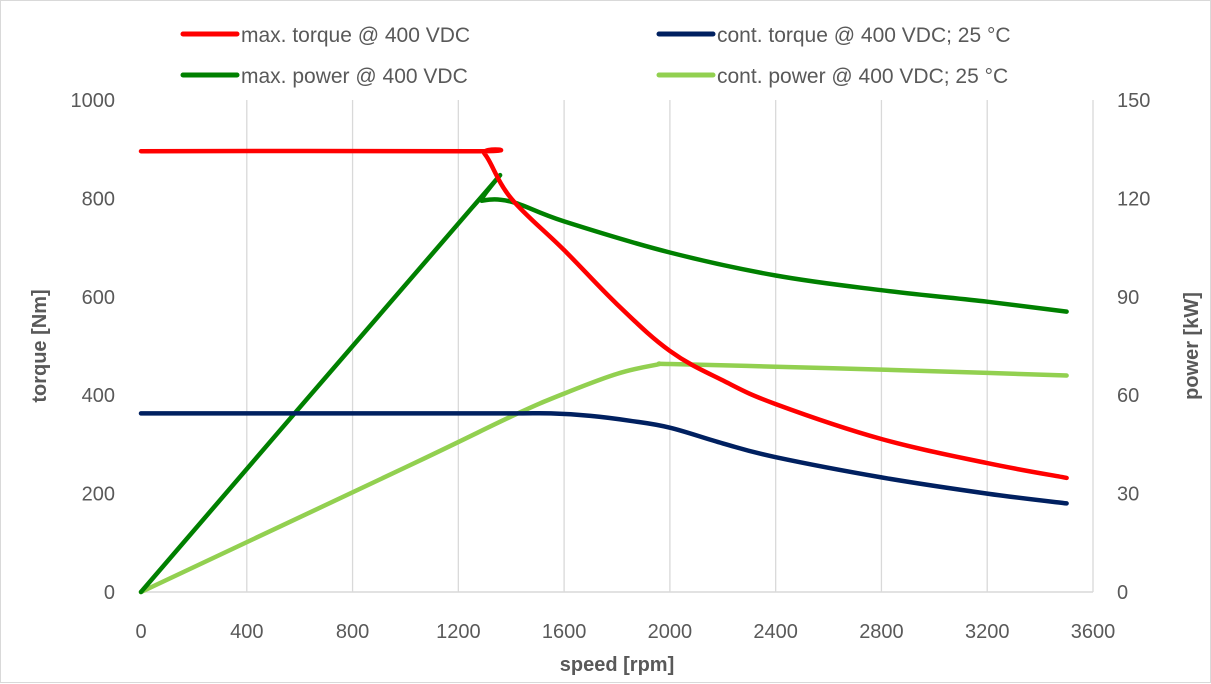 This screenshot has height=684, width=1211. I want to click on y2-tick-labels: 0 30 60 90 120 150, so click(1133, 347).